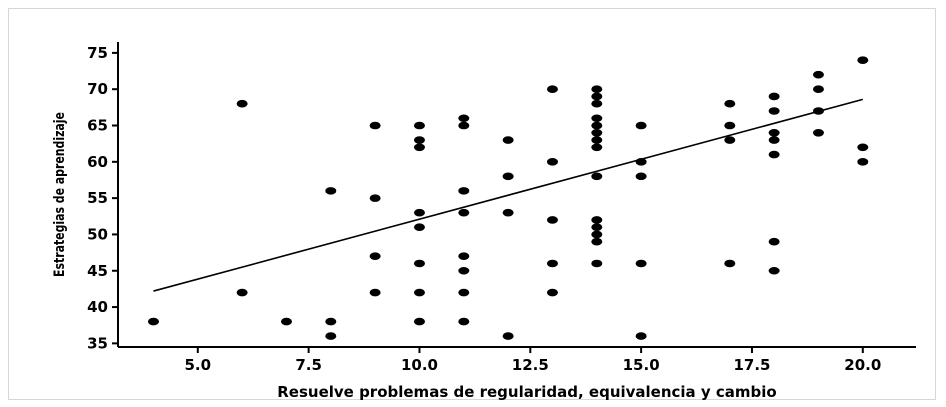  Describe the element at coordinates (97, 198) in the screenshot. I see `y-tick-label: 55` at that location.